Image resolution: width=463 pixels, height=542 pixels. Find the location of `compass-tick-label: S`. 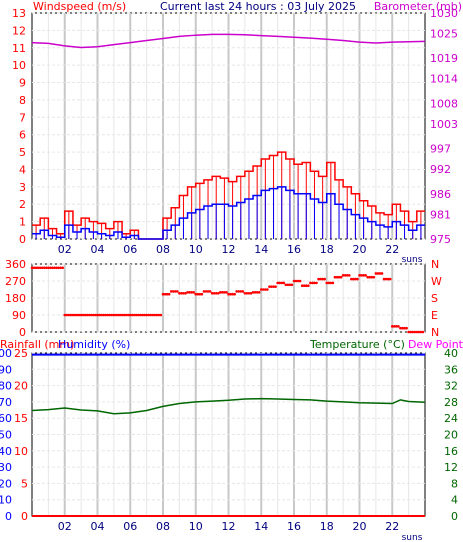

compass-tick-label: S is located at coordinates (434, 298).